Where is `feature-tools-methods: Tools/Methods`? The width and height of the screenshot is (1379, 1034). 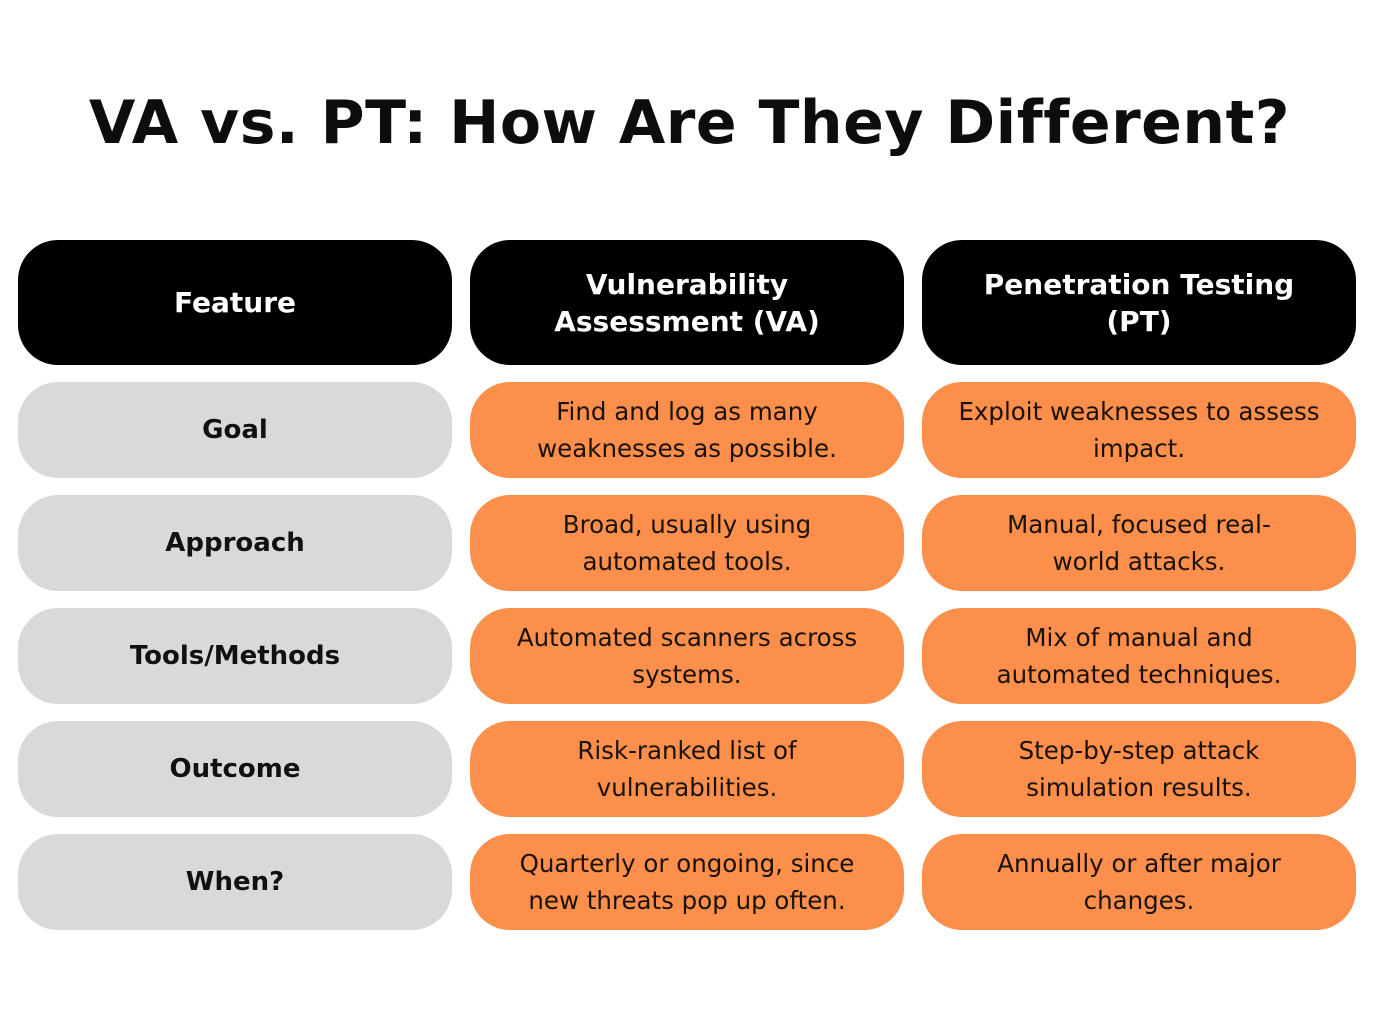
feature-tools-methods: Tools/Methods is located at coordinates (235, 656).